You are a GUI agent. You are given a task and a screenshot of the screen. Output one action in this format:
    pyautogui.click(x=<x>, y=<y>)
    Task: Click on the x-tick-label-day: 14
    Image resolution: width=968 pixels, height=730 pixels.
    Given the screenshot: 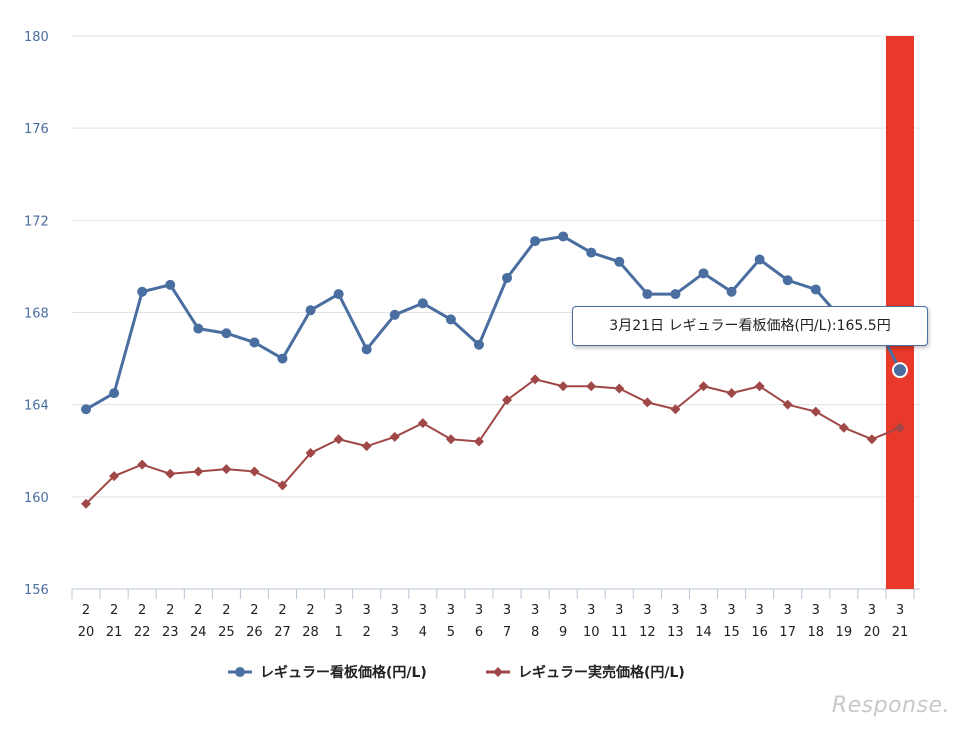 What is the action you would take?
    pyautogui.click(x=703, y=632)
    